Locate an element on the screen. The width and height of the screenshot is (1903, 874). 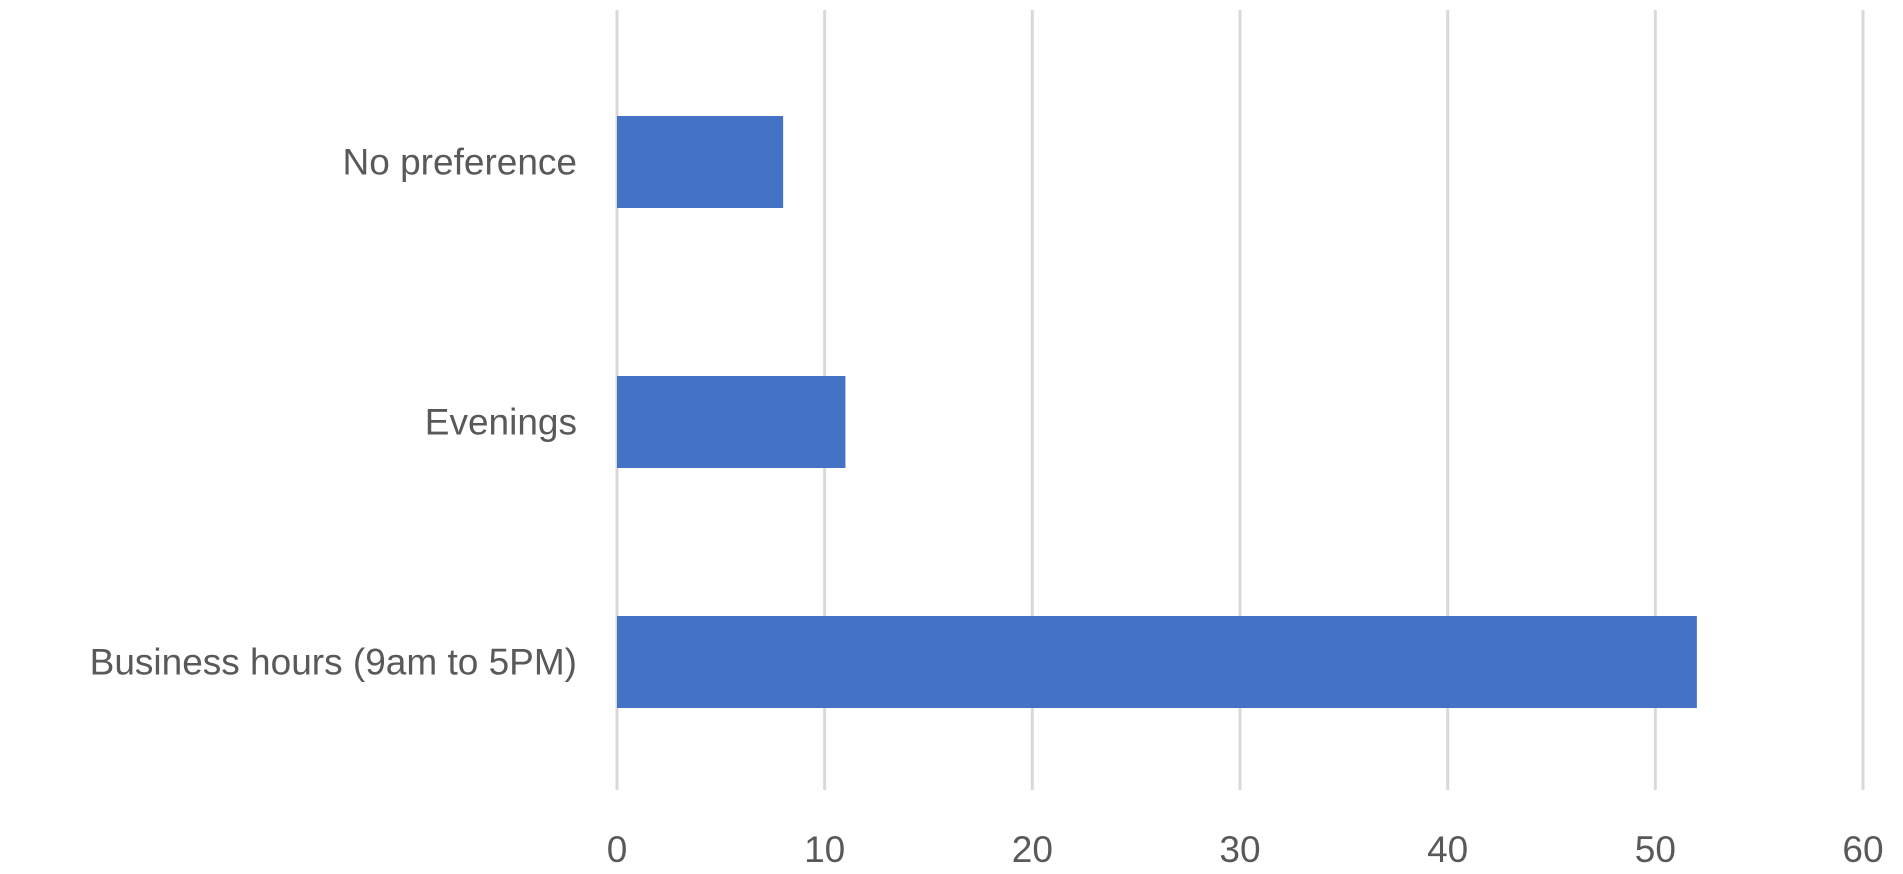
x-axis-tick-labels: 0 10 20 30 40 50 60 is located at coordinates (1245, 849).